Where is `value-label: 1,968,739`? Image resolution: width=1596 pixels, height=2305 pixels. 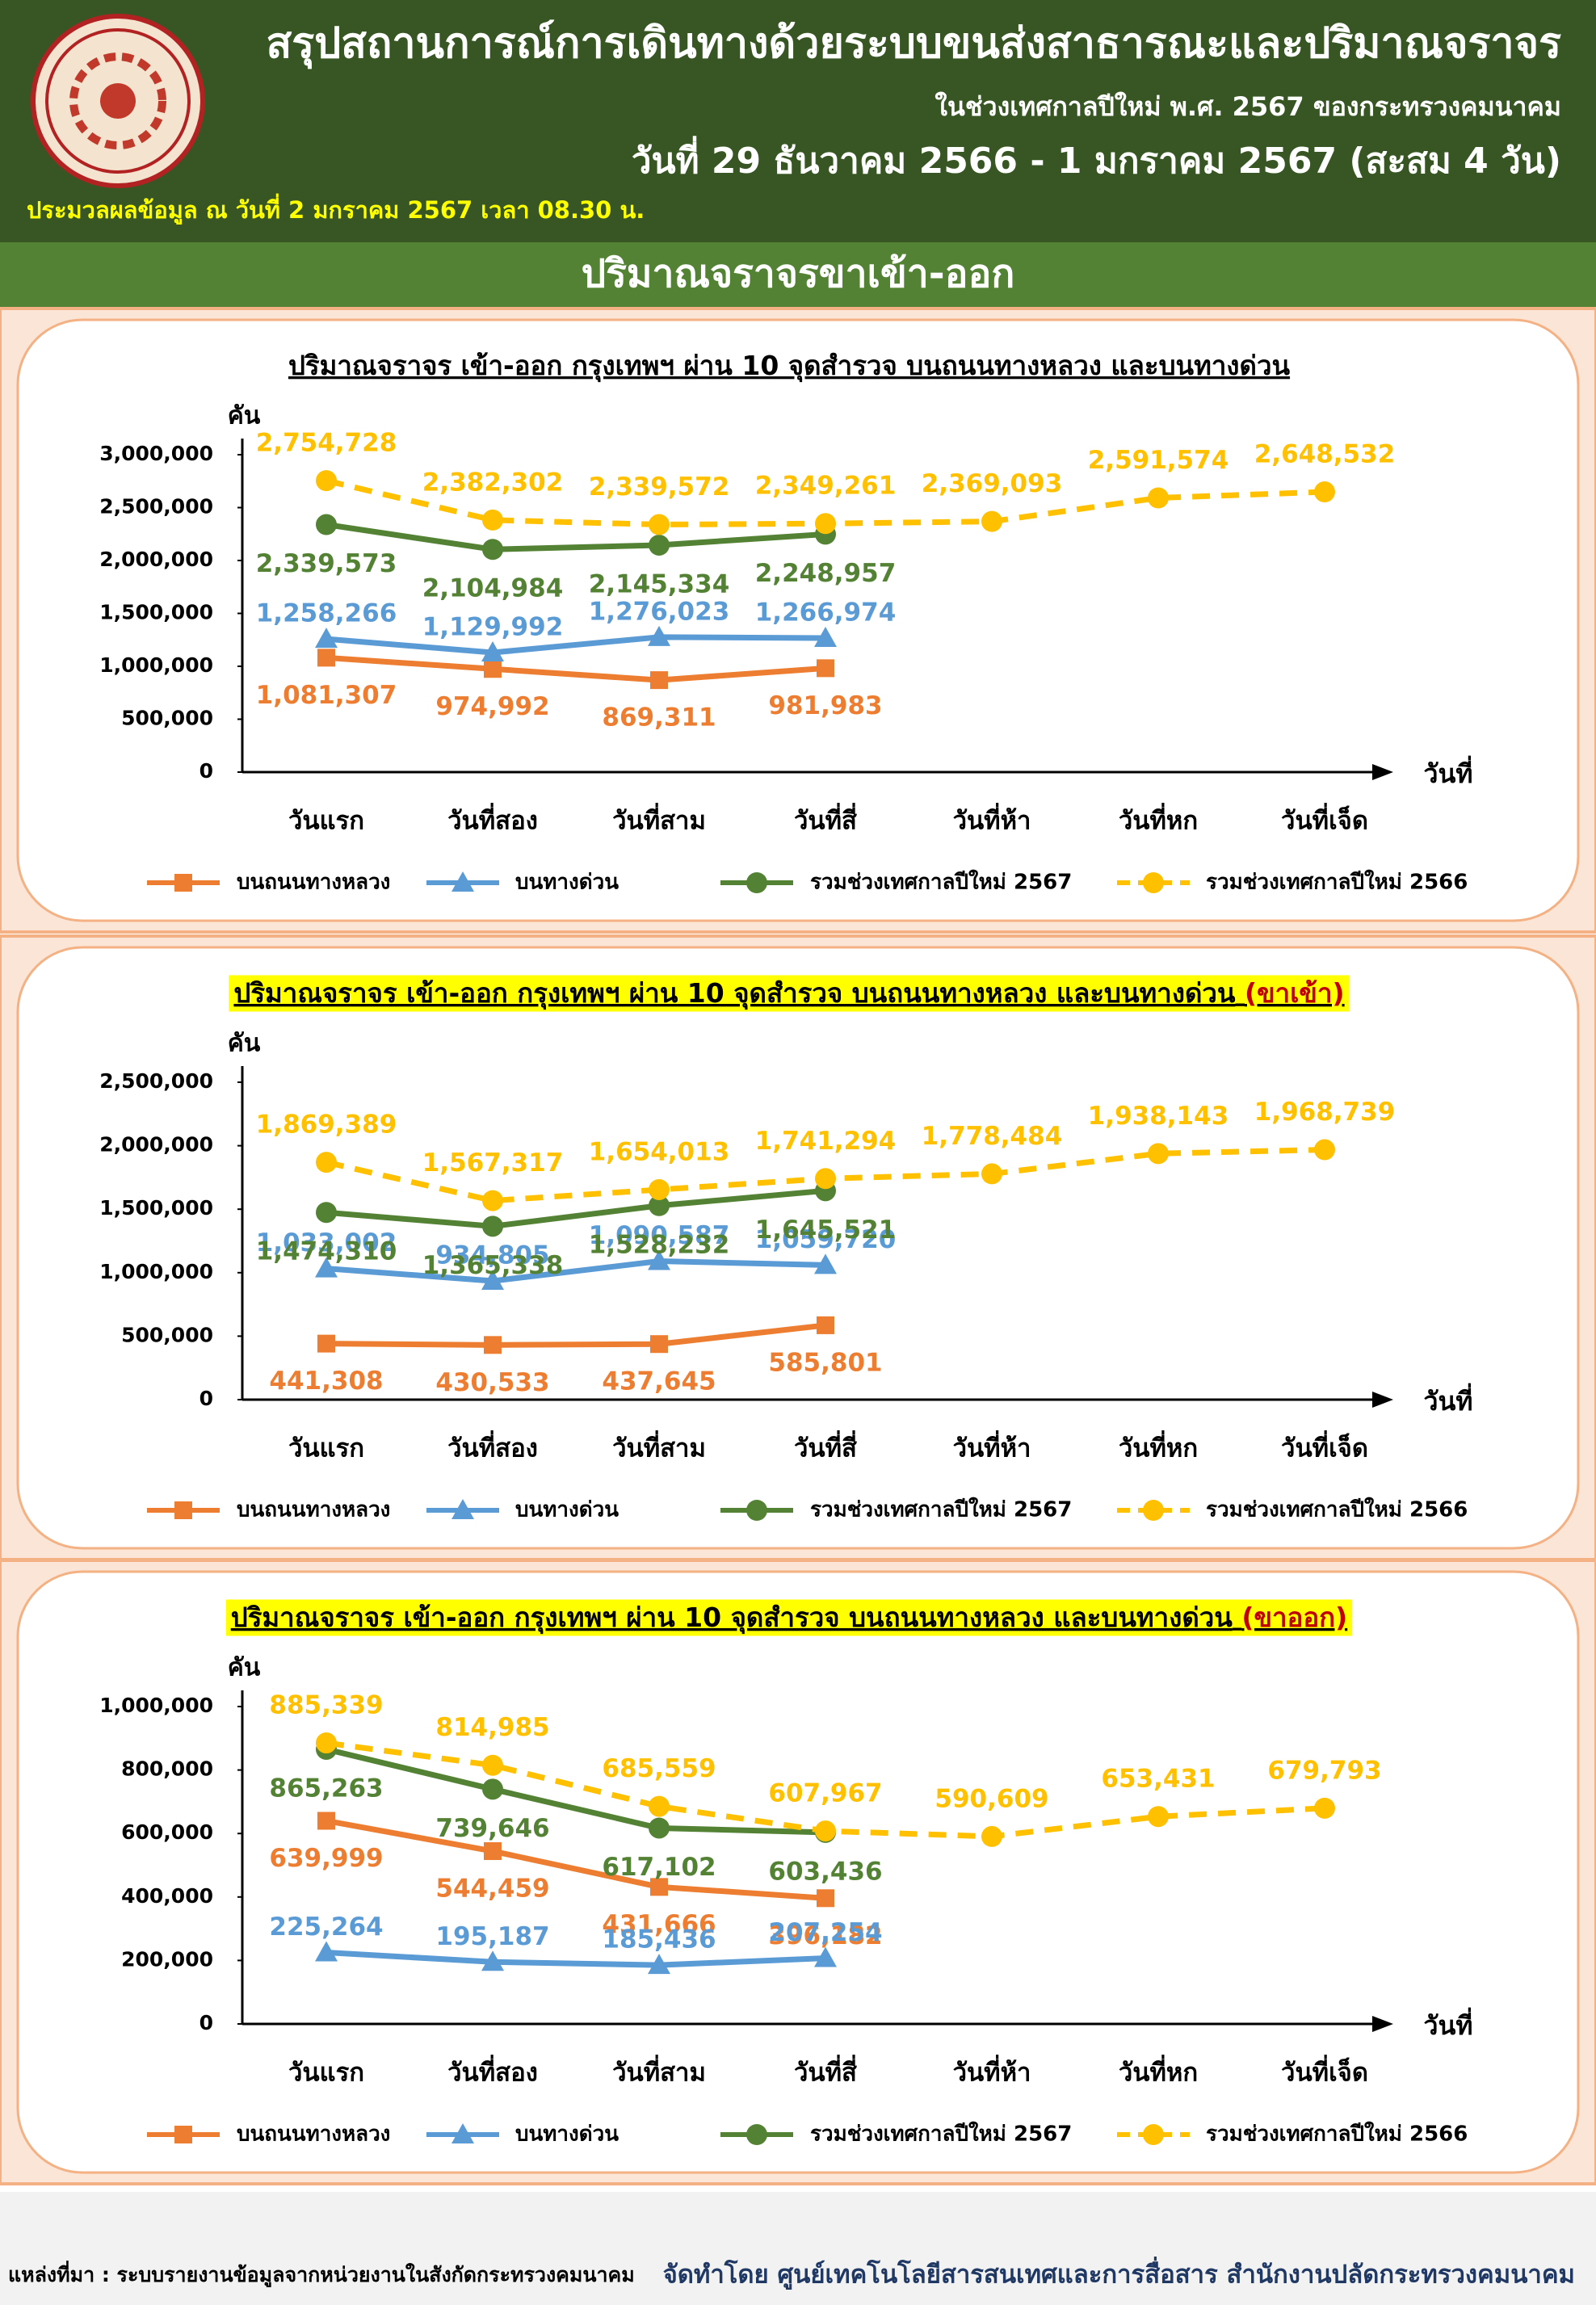
value-label: 1,968,739 is located at coordinates (1325, 1112).